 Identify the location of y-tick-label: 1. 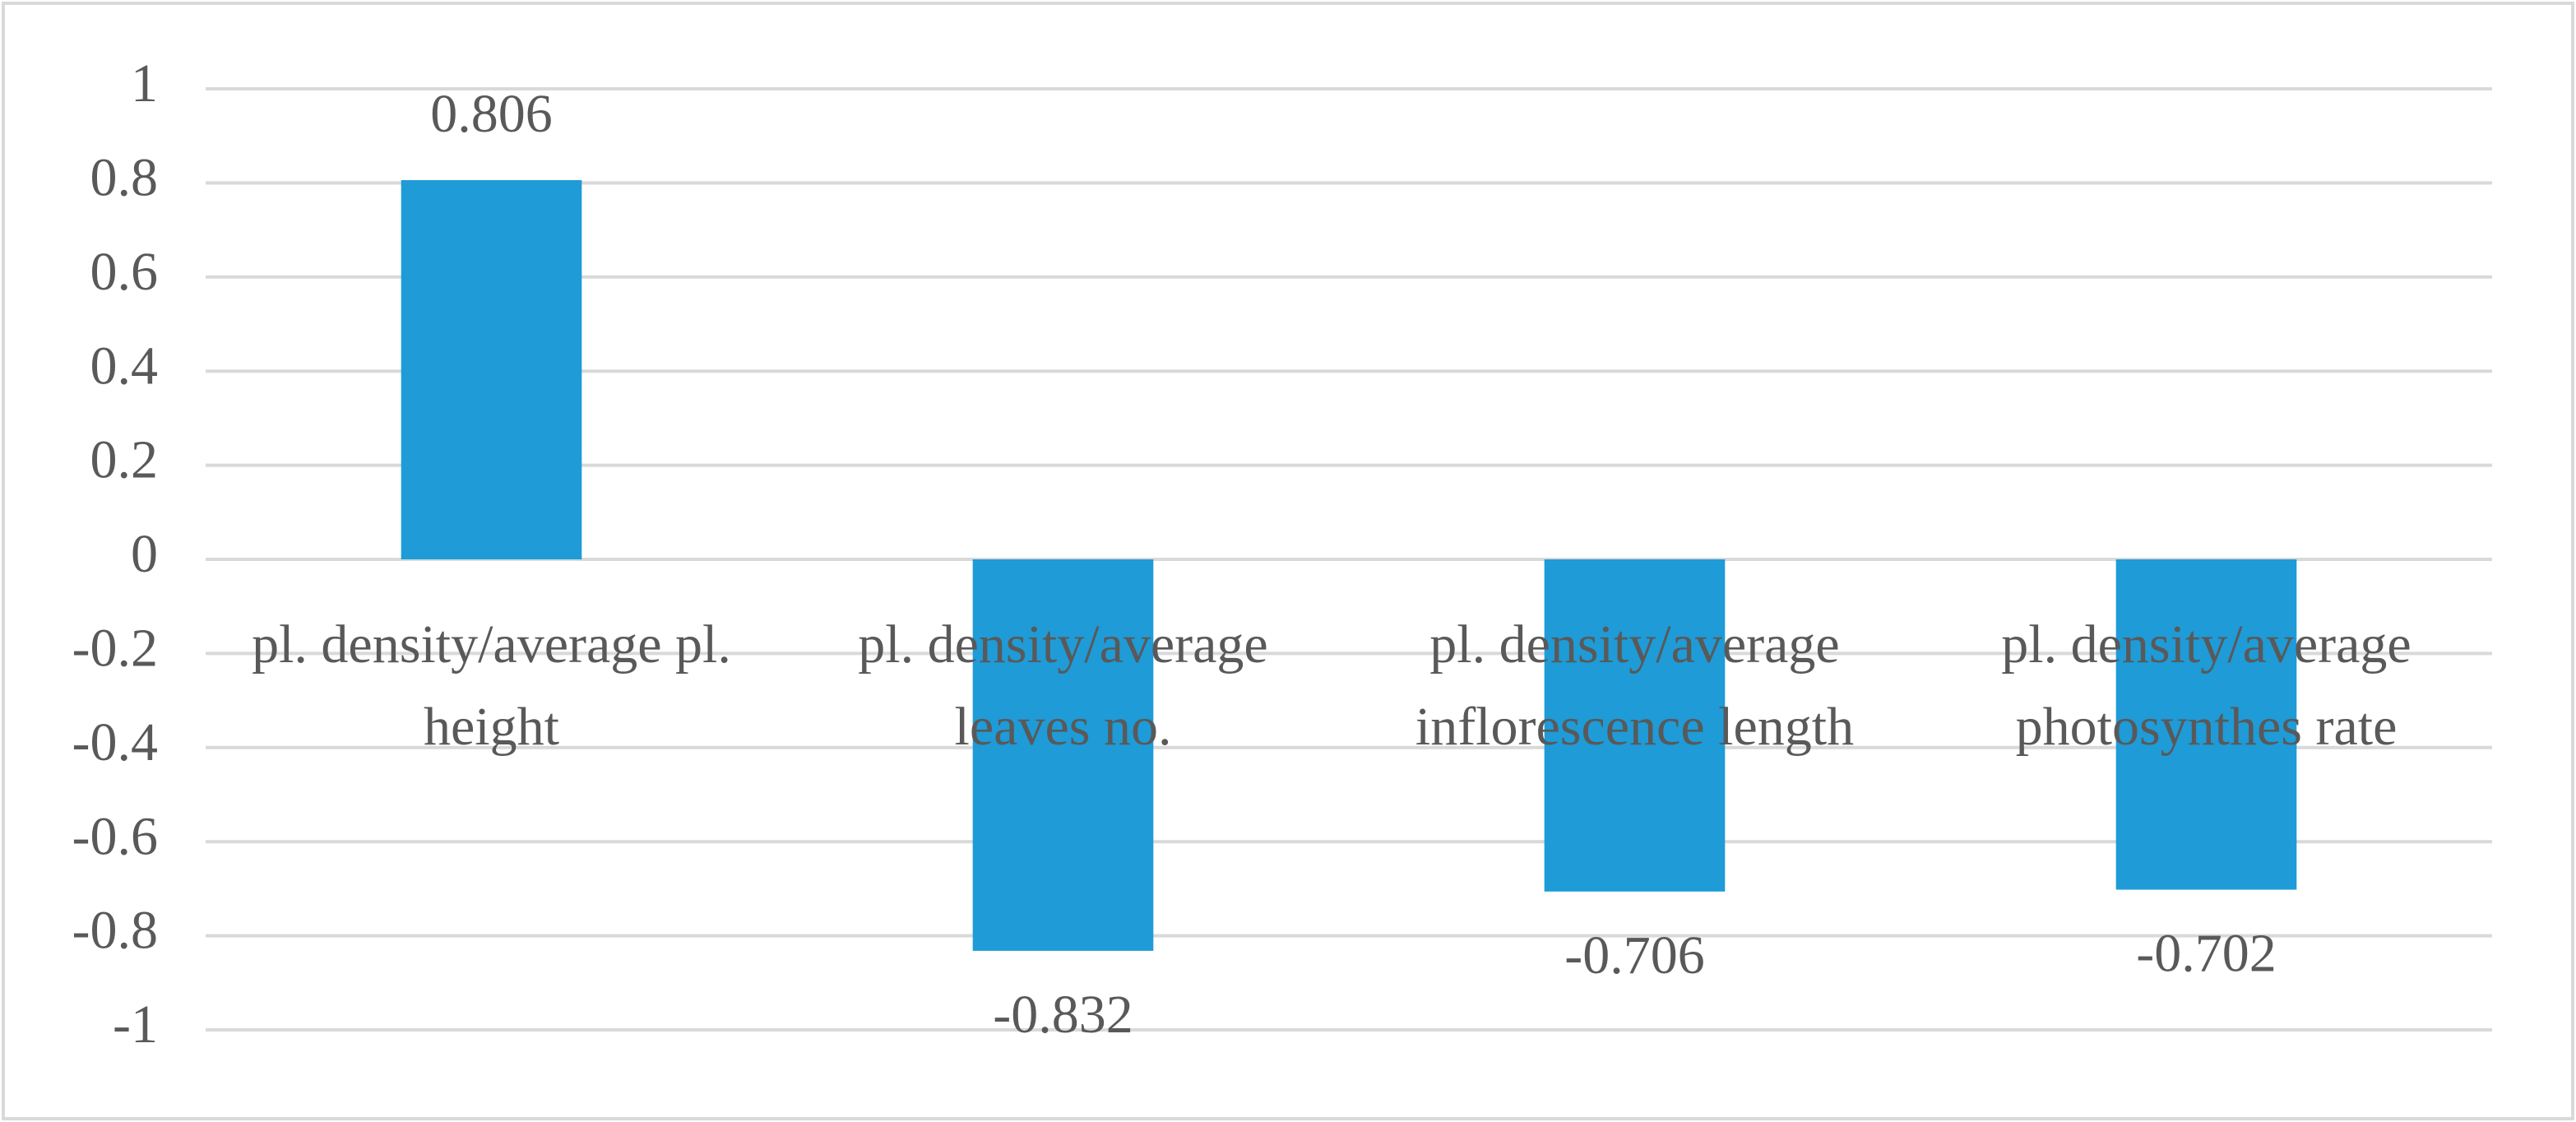
(144, 83).